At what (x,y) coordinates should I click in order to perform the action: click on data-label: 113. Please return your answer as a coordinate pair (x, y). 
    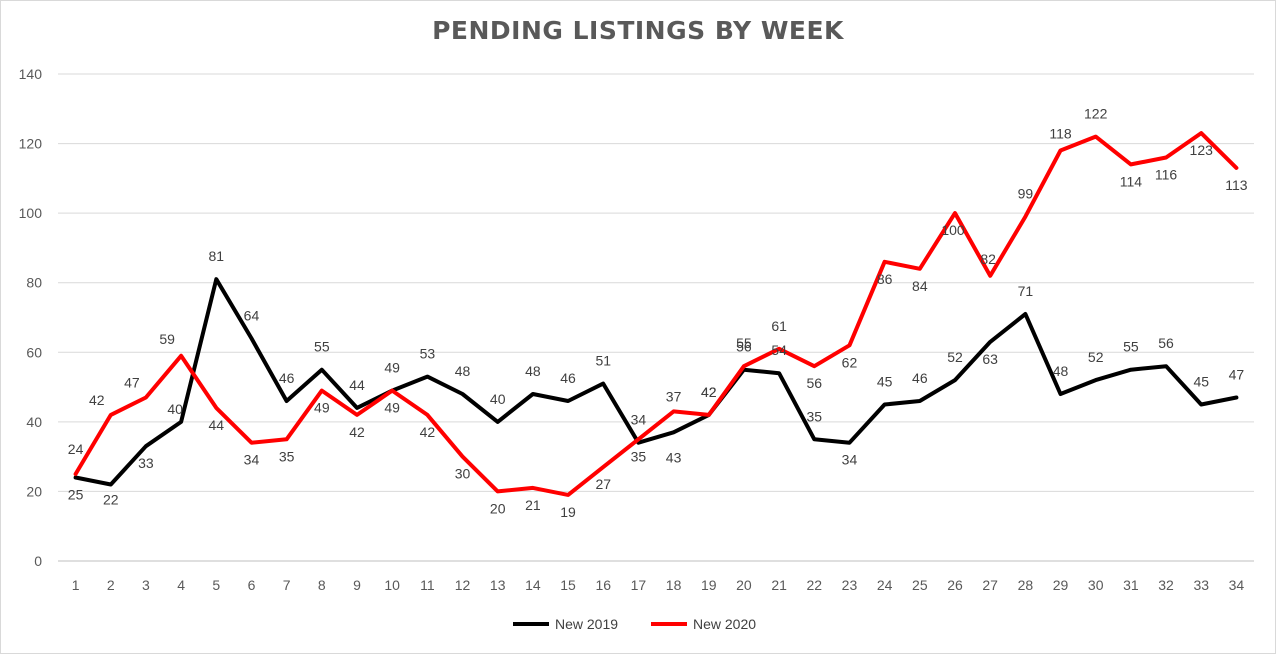
    Looking at the image, I should click on (1236, 185).